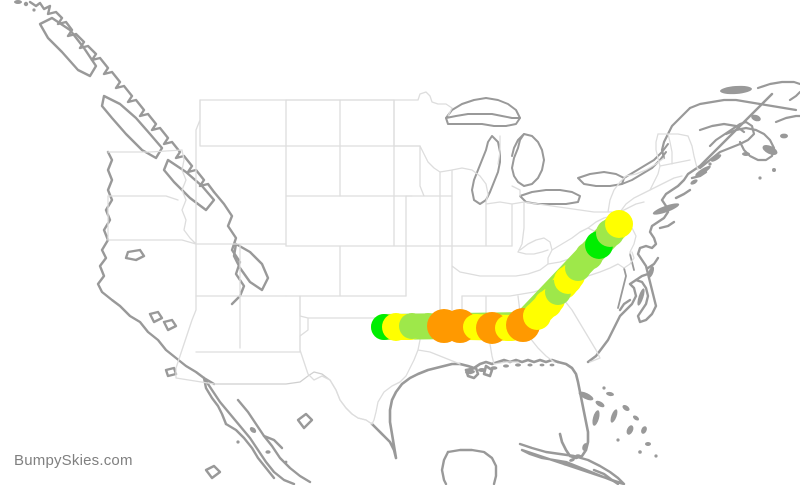 The image size is (800, 485). I want to click on us-mexico-border, so click(293, 398).